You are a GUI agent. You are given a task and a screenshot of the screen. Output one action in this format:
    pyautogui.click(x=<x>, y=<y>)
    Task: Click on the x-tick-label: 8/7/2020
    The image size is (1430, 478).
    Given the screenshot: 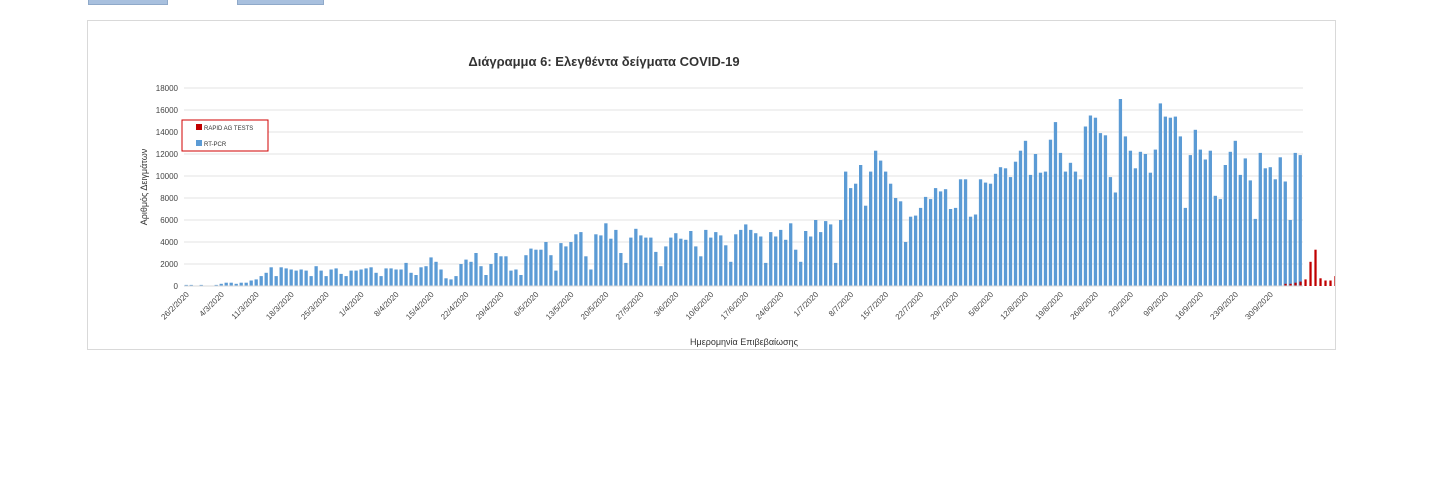 What is the action you would take?
    pyautogui.click(x=841, y=304)
    